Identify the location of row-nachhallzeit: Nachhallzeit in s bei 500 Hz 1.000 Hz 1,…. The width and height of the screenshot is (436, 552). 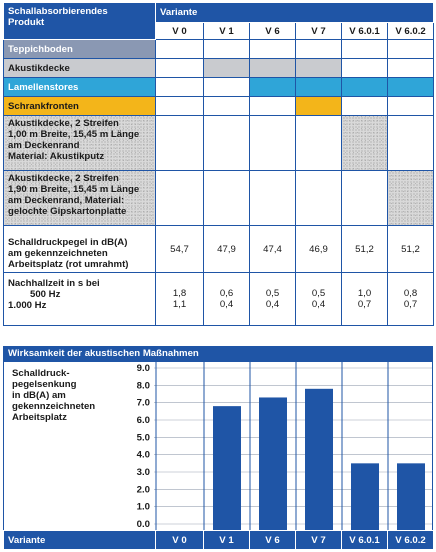
(219, 299).